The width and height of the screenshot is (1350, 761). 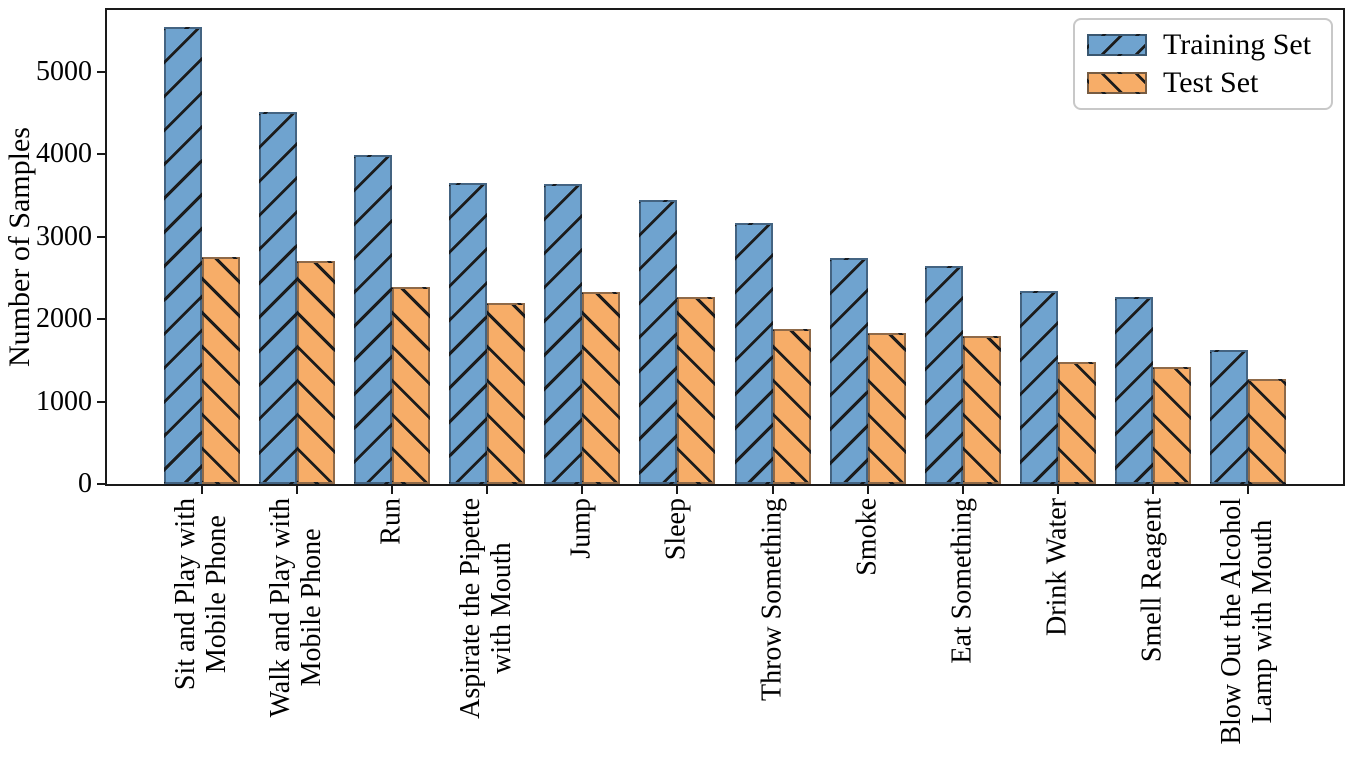 I want to click on x-tick-label: Walk and Play with Mobile Phone, so click(x=296, y=608).